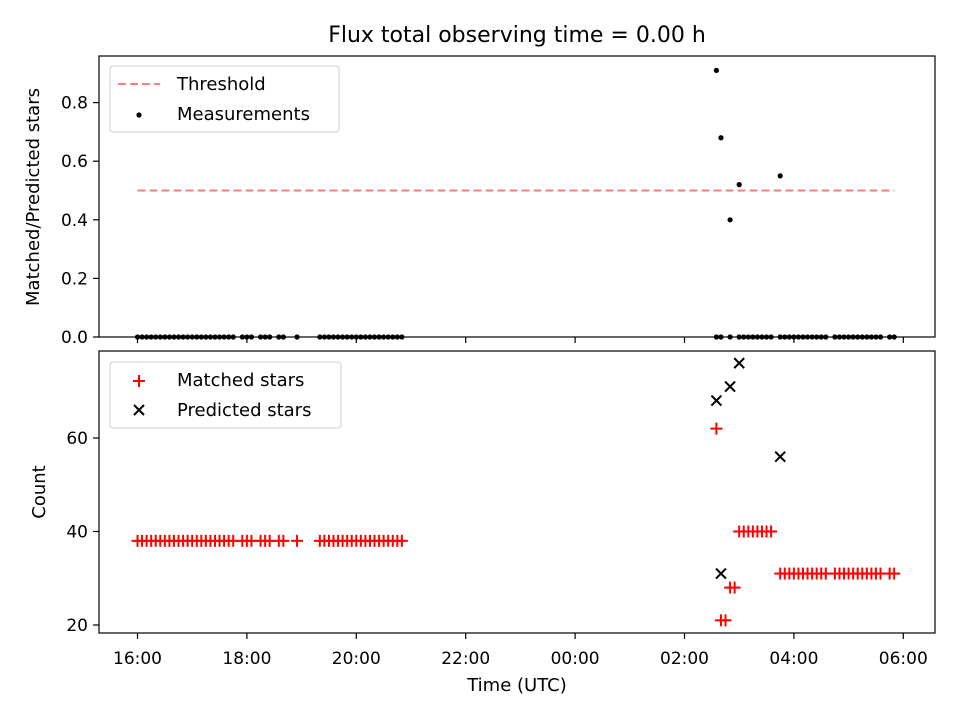 The height and width of the screenshot is (720, 960). What do you see at coordinates (137, 659) in the screenshot?
I see `x-tick-label: 16:00` at bounding box center [137, 659].